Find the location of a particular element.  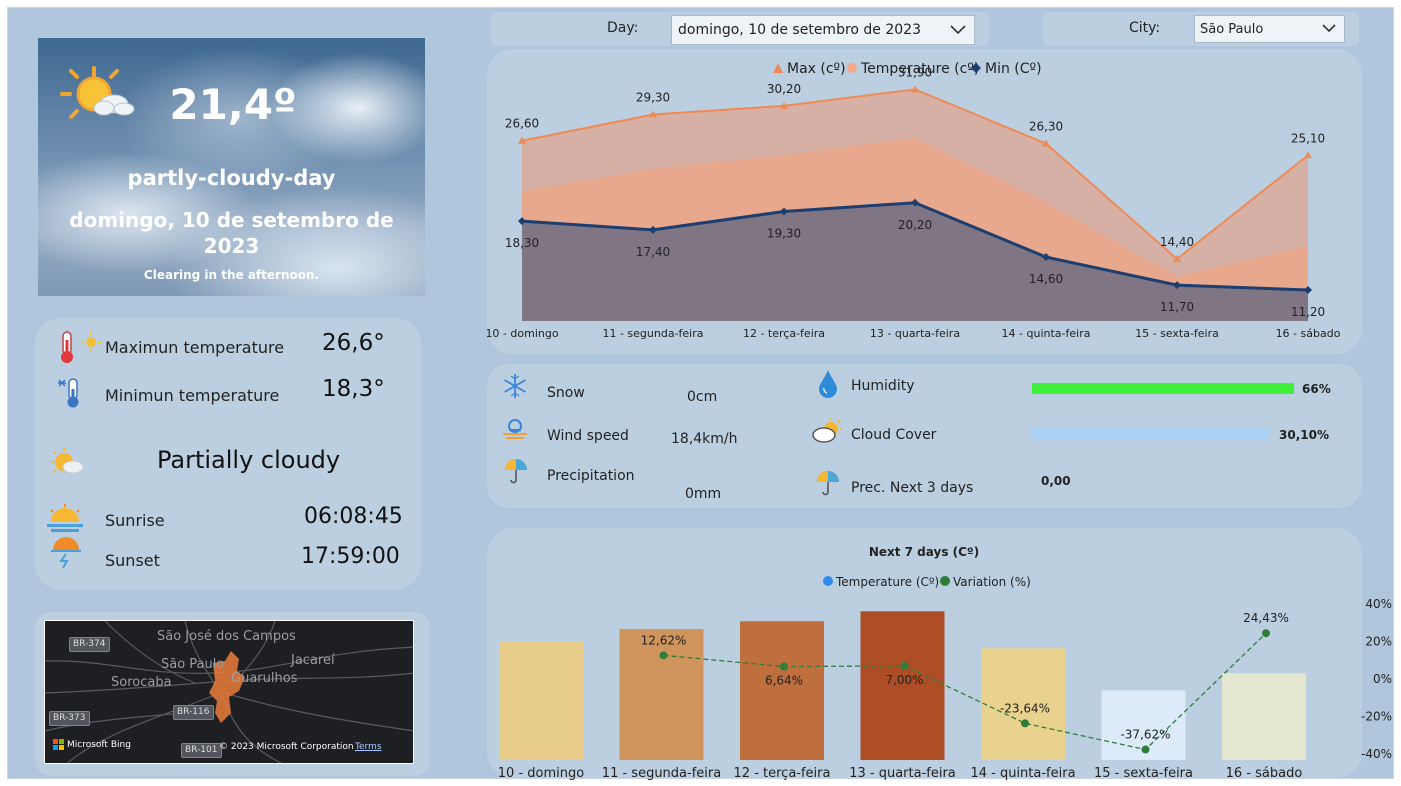

max-temp-label: Maximun temperature is located at coordinates (195, 347).